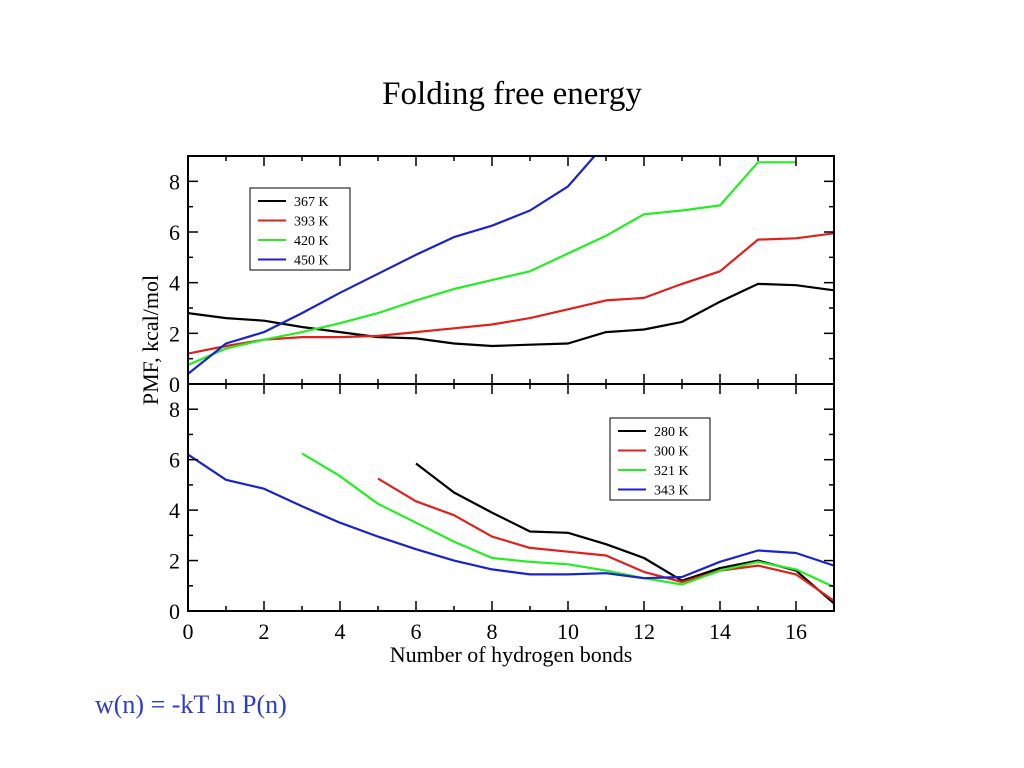  Describe the element at coordinates (671, 452) in the screenshot. I see `bottom-legend-label-1: 300 K` at that location.